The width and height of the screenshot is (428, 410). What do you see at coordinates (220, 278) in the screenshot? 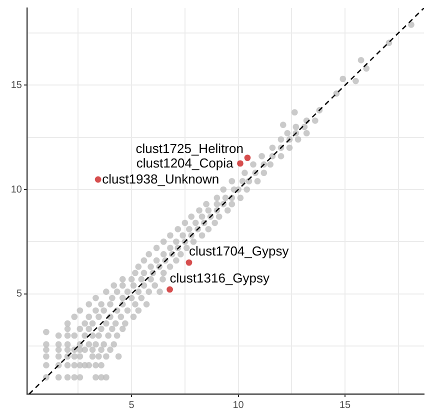
I see `annotation: clust1316_Gypsy` at bounding box center [220, 278].